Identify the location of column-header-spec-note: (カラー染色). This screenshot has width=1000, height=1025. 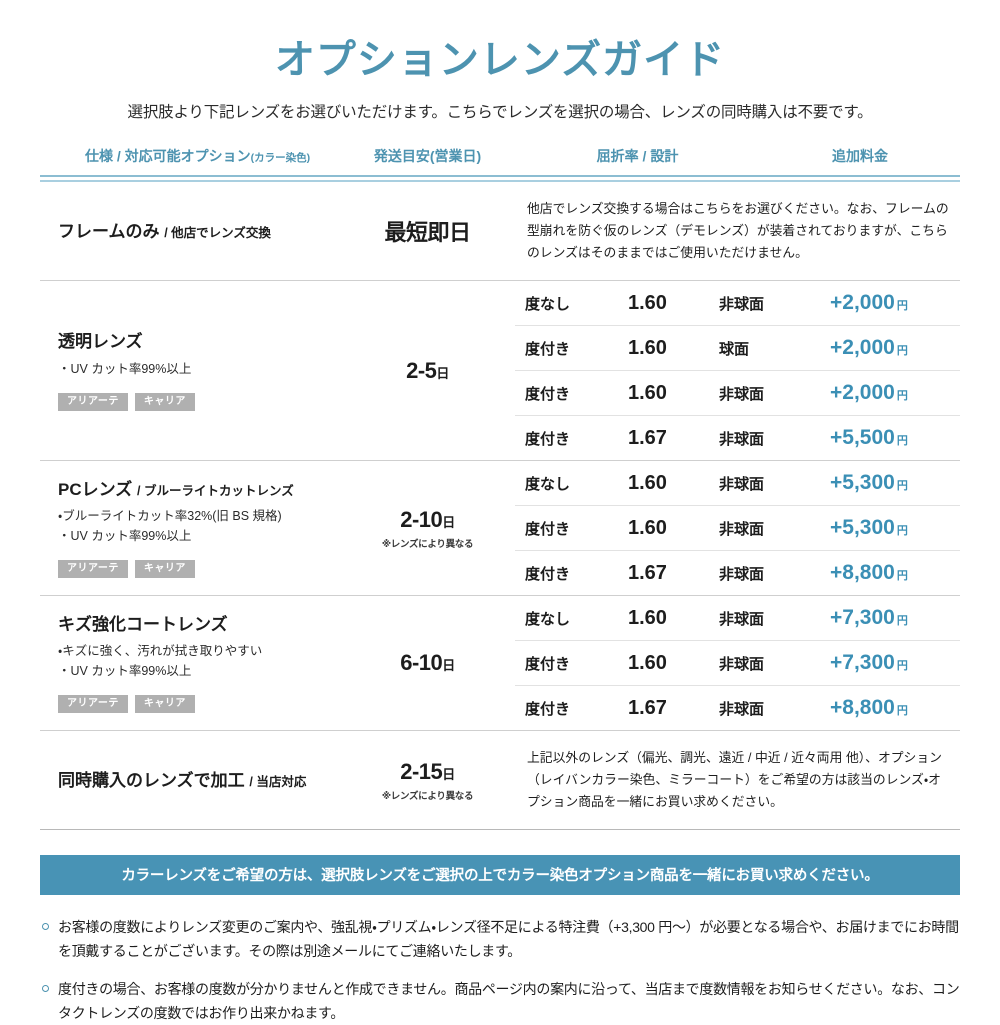
(280, 158).